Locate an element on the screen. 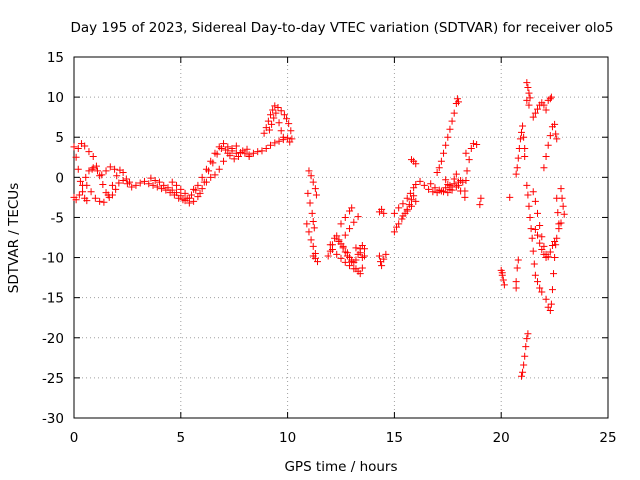 This screenshot has width=640, height=480. x-tick-label: 5 is located at coordinates (181, 438).